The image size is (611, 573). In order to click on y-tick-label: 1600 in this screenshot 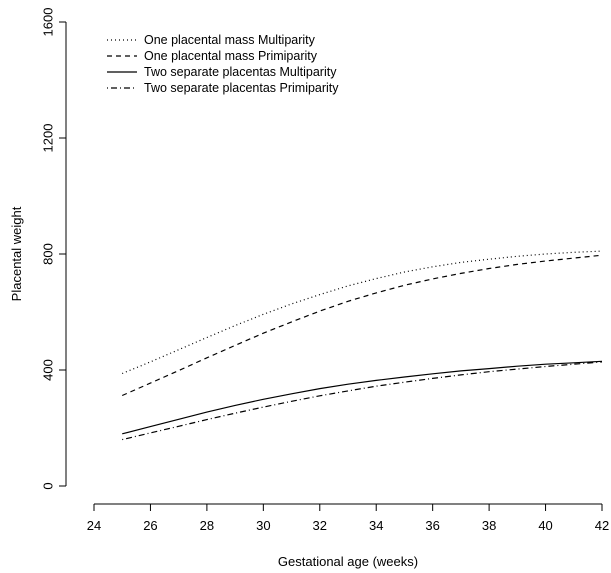, I will do `click(48, 22)`.